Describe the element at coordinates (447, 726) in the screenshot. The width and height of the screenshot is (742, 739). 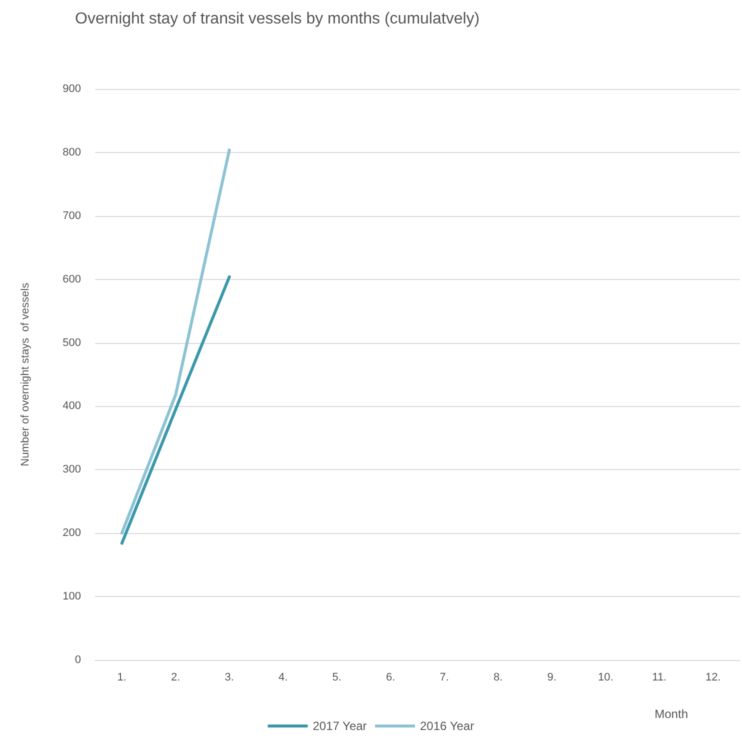
I see `legend-label: 2016 Year` at that location.